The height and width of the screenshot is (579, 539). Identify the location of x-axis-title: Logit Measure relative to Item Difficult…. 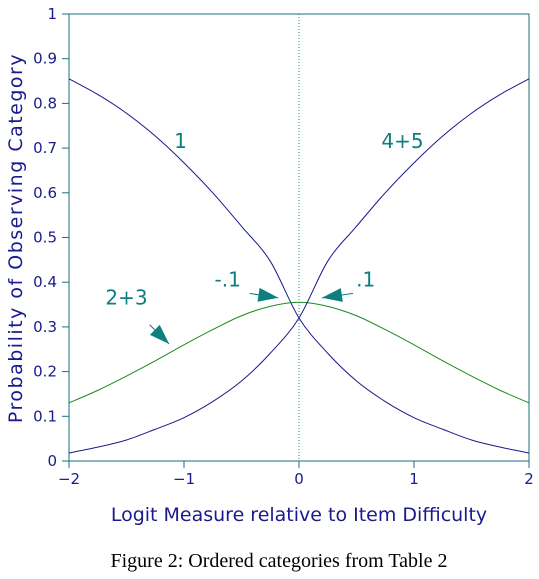
(299, 515).